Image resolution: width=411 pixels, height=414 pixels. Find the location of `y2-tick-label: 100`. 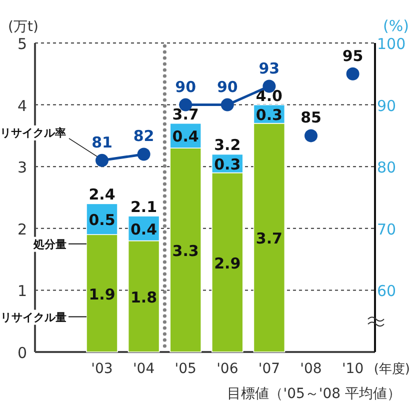

y2-tick-label: 100 is located at coordinates (391, 44).